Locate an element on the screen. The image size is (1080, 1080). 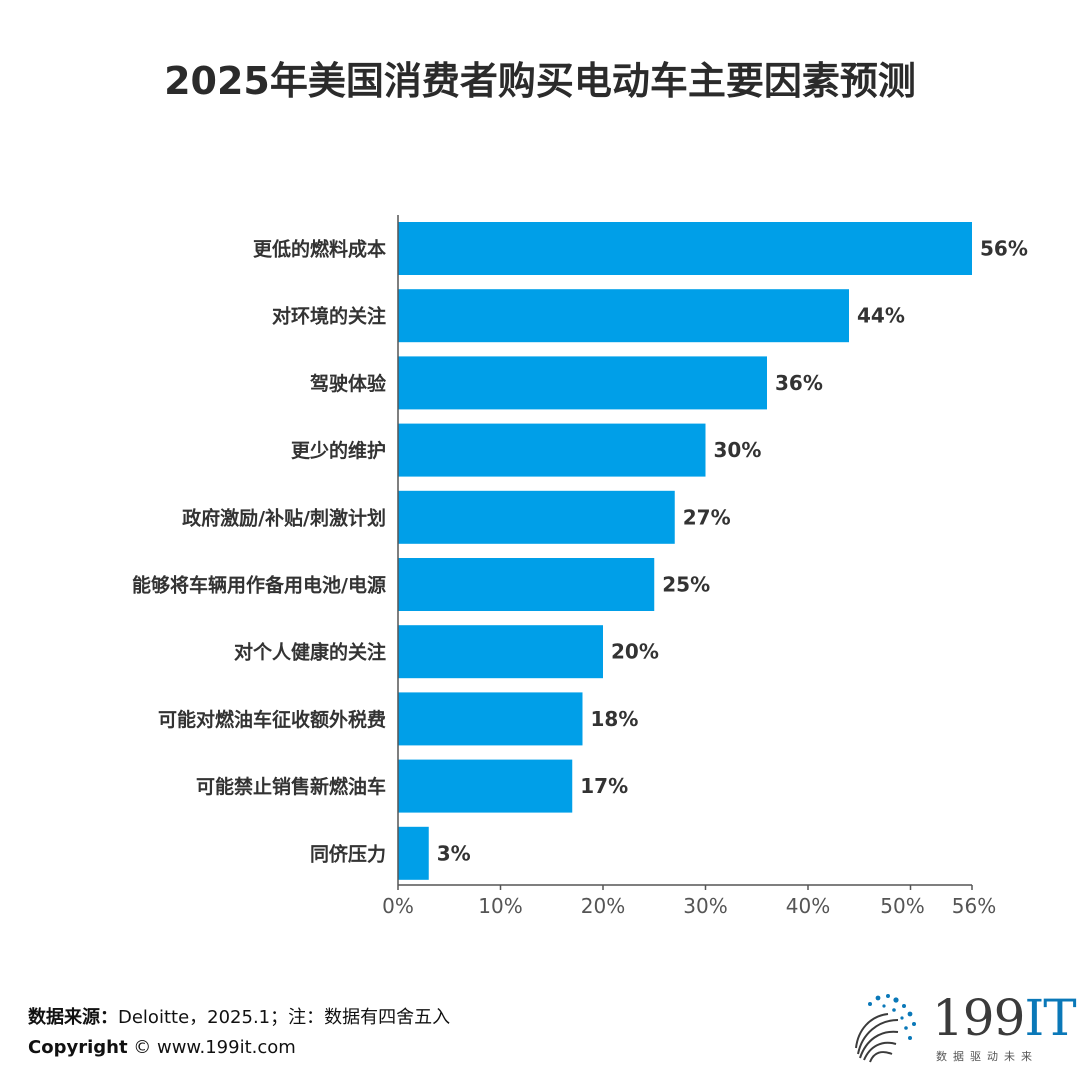
value-label-6: 25% is located at coordinates (686, 585).